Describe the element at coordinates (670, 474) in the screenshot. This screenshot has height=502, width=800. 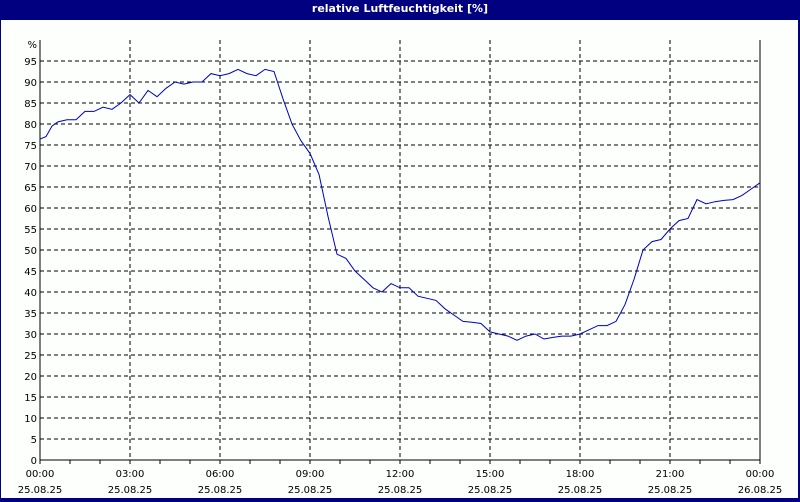
I see `x-tick-time: 21:00` at that location.